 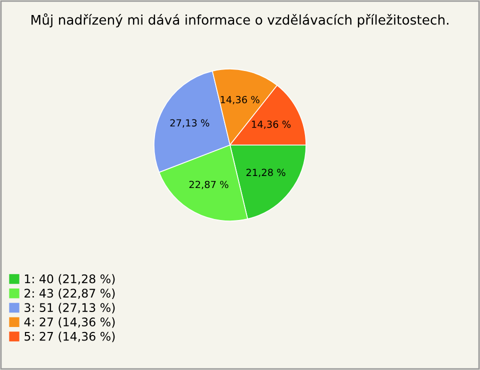 What do you see at coordinates (266, 173) in the screenshot?
I see `data-label: 21,28 %` at bounding box center [266, 173].